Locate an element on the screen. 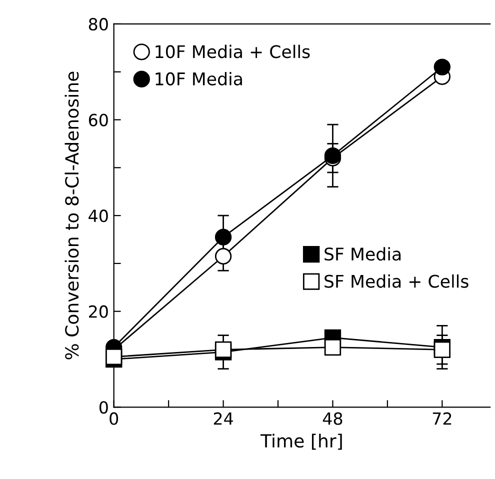 This screenshot has width=495, height=479. legend-label: 10F Media is located at coordinates (199, 79).